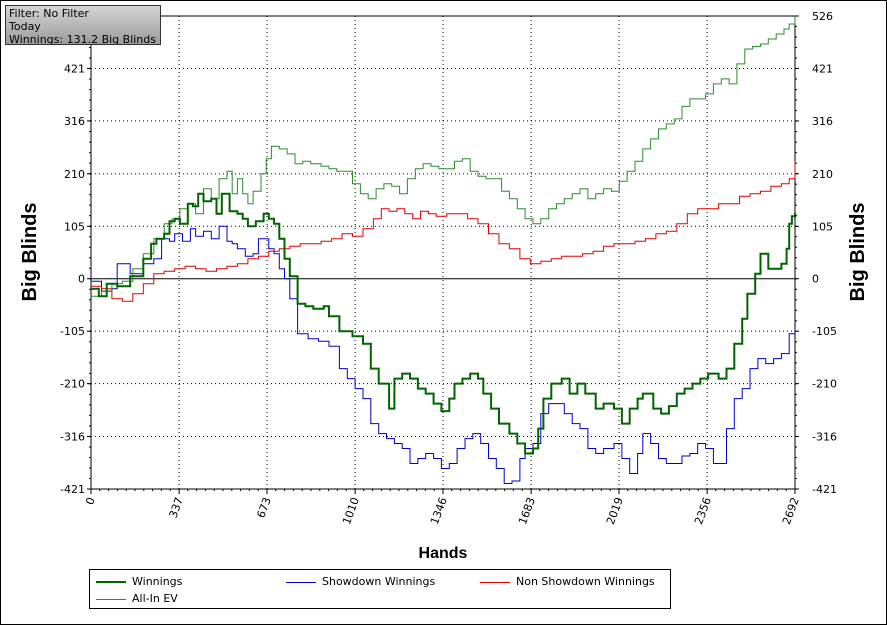 The height and width of the screenshot is (625, 887). Describe the element at coordinates (263, 508) in the screenshot. I see `x-tick-label: 673` at that location.